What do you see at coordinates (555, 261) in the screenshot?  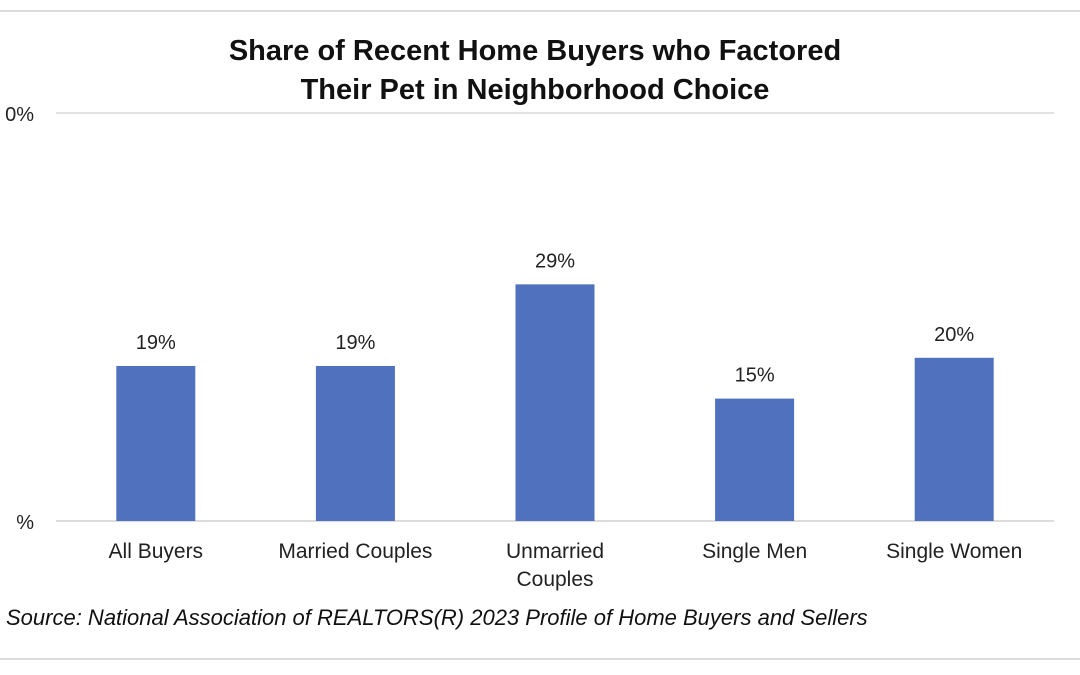 I see `data-label-3: 29%` at bounding box center [555, 261].